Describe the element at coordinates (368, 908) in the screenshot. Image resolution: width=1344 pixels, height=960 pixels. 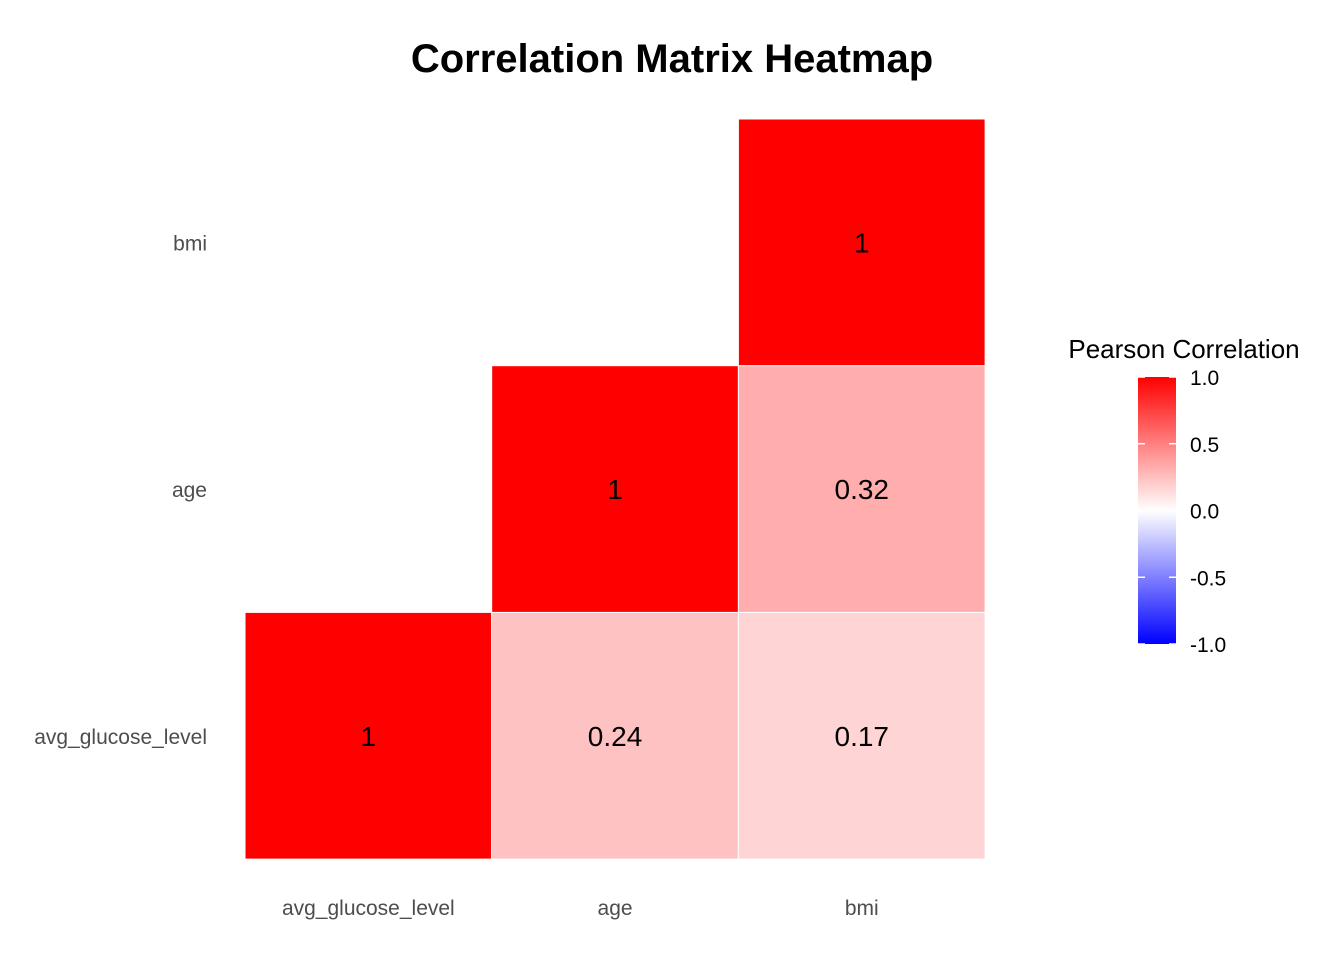
I see `x-tick-label: avg_glucose_level` at that location.